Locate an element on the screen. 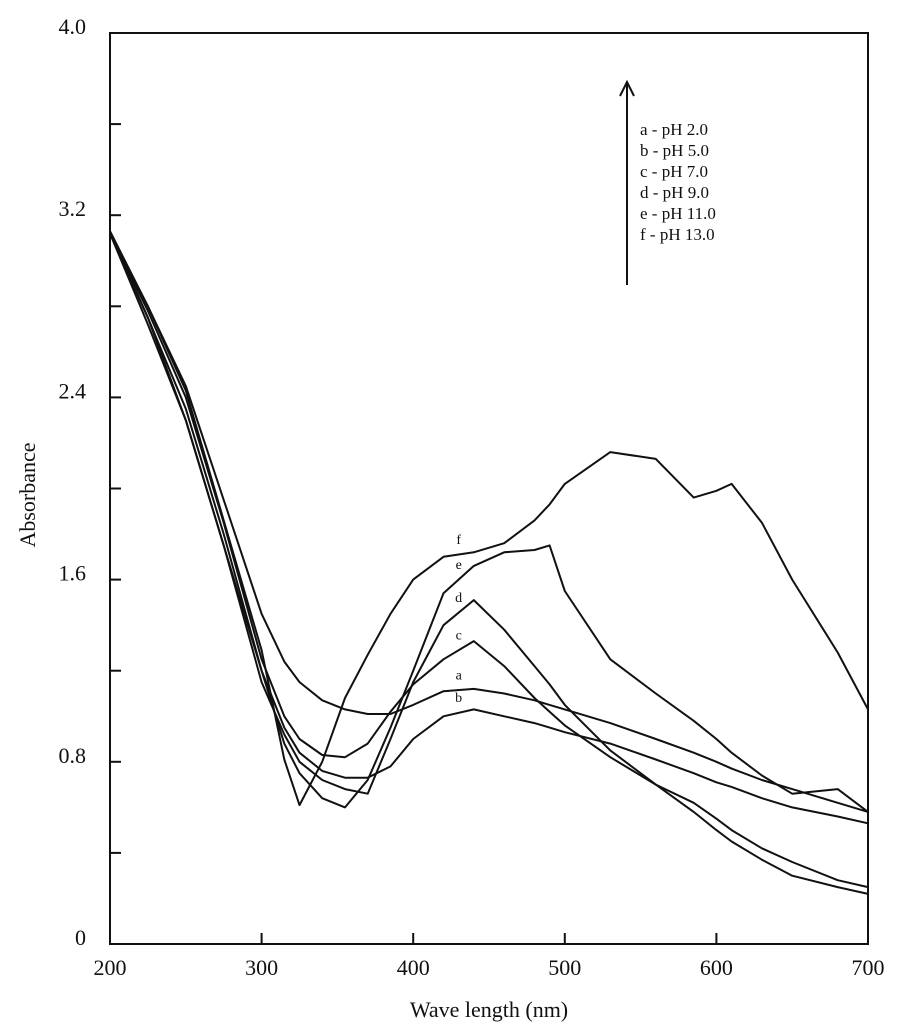 This screenshot has width=899, height=1032. arrow-head is located at coordinates (627, 88).